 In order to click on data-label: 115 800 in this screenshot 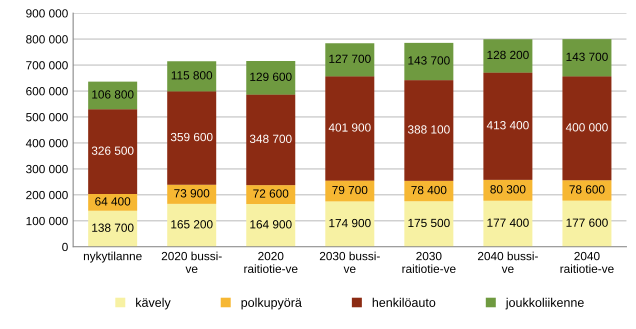, I will do `click(192, 75)`.